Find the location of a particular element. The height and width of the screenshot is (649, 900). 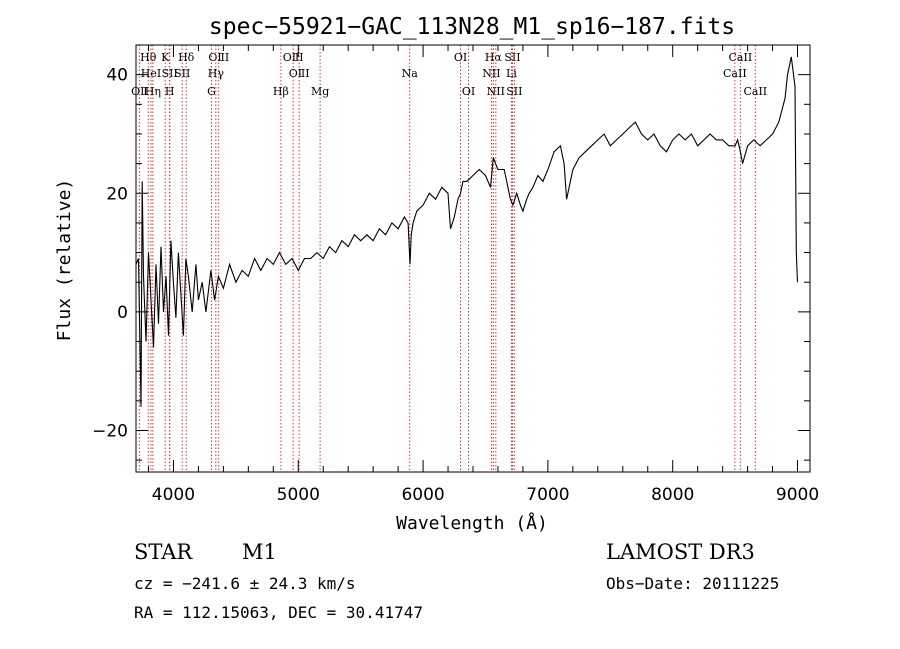

survey-name: LAMOST DR3 is located at coordinates (680, 552).